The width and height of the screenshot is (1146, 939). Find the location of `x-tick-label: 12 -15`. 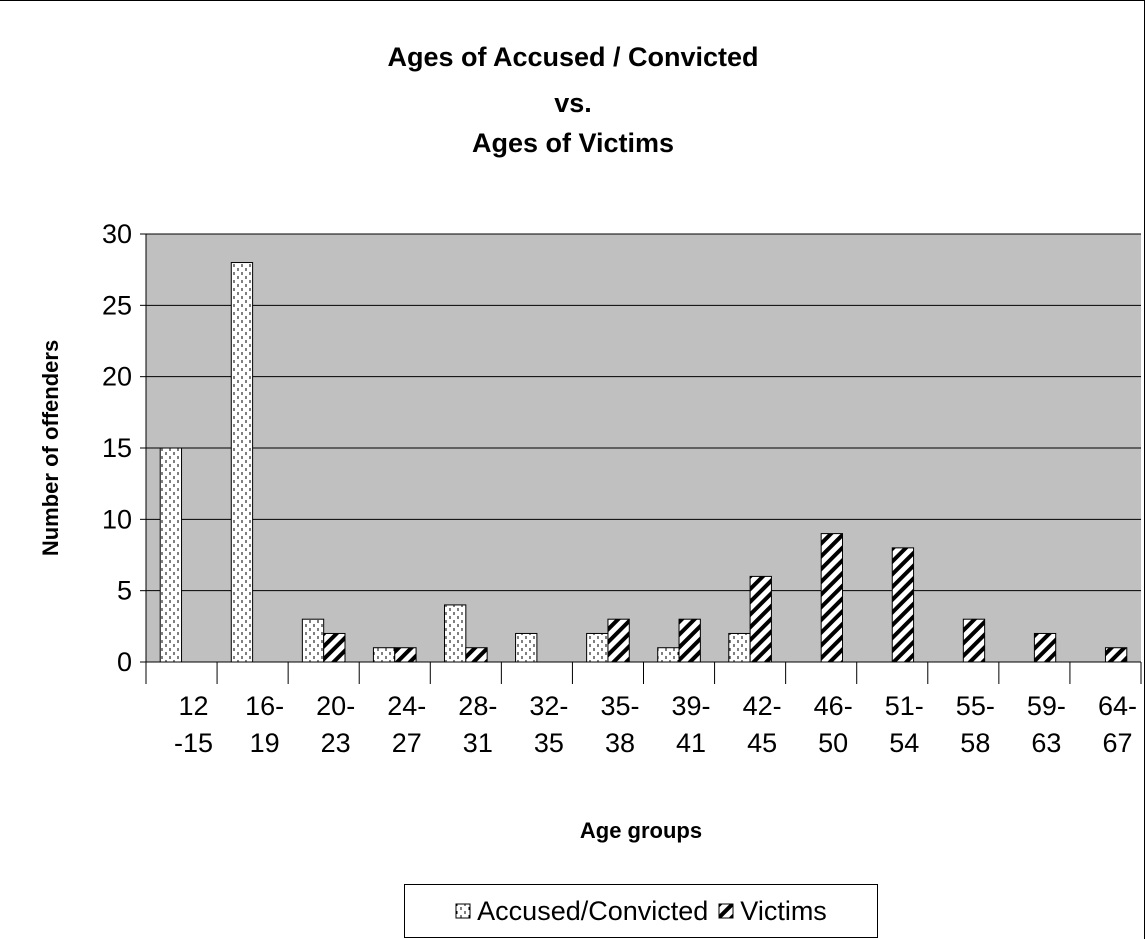

x-tick-label: 12 -15 is located at coordinates (193, 724).